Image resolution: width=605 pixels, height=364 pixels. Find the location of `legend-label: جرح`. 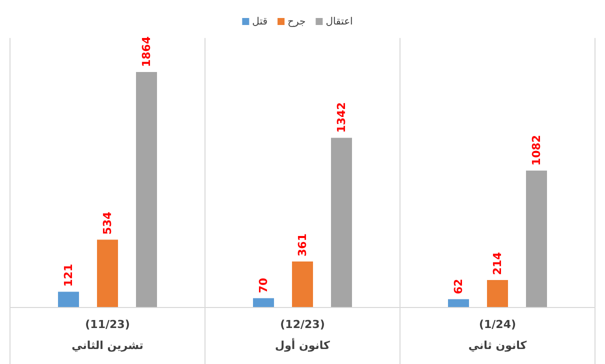

legend-label: جرح is located at coordinates (297, 22).